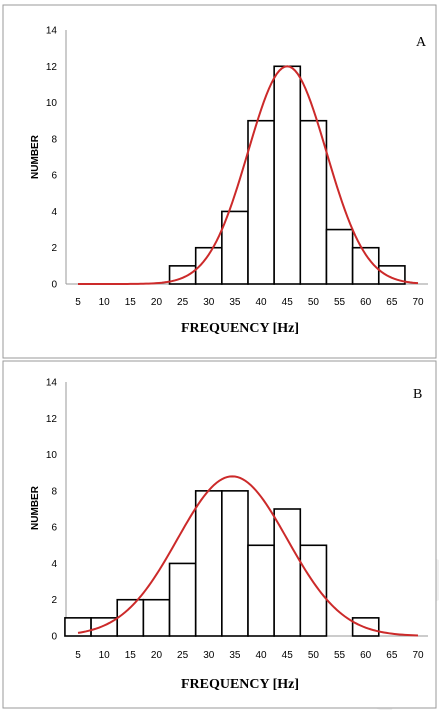  Describe the element at coordinates (249, 302) in the screenshot. I see `panel-a-x-tick-labels: 5 10 15 20 25 30 35 40 45 50 55 60 65 70` at that location.